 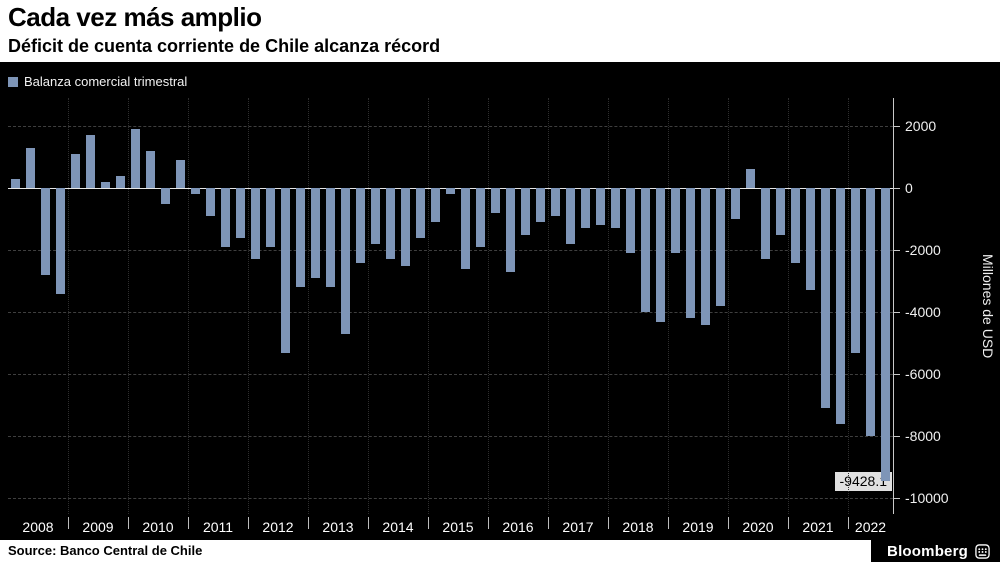 What do you see at coordinates (935, 551) in the screenshot?
I see `bloomberg-logo: Bloomberg` at bounding box center [935, 551].